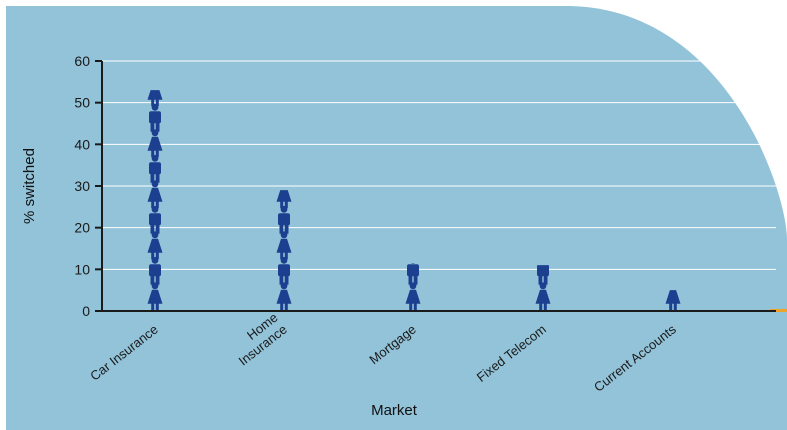  What do you see at coordinates (86, 311) in the screenshot?
I see `y-tick-label: 0` at bounding box center [86, 311].